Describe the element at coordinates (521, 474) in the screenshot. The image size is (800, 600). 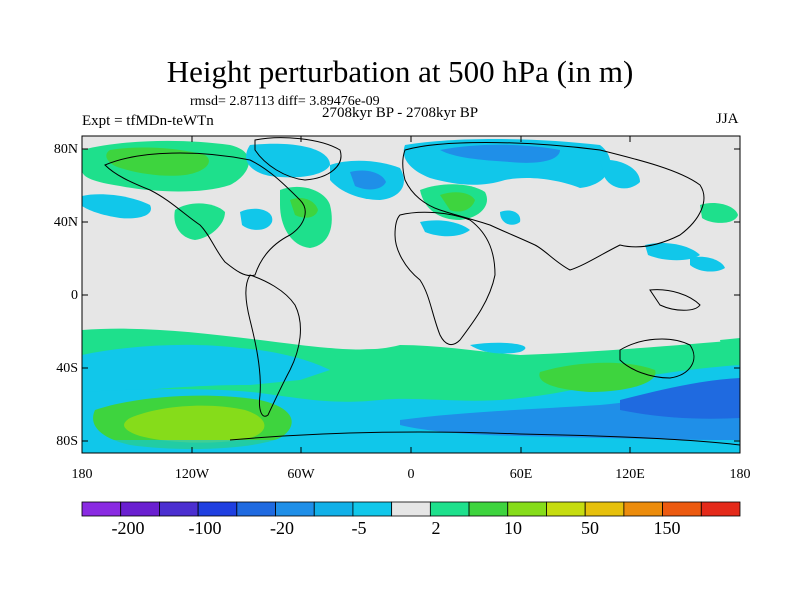
I see `lon-label: 60E` at that location.